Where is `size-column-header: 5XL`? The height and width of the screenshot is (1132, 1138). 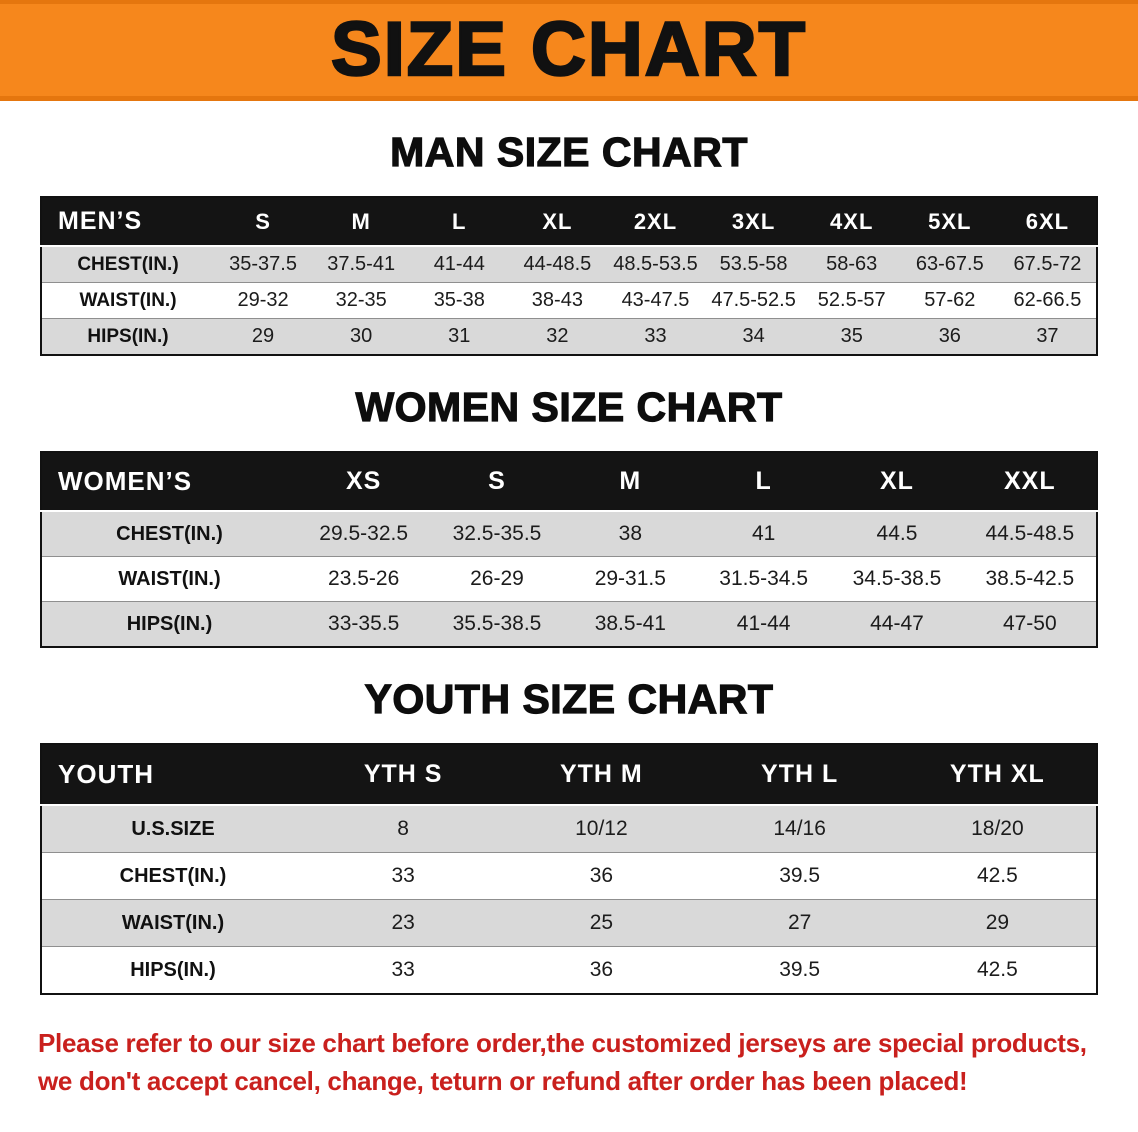
size-column-header: 5XL is located at coordinates (949, 222).